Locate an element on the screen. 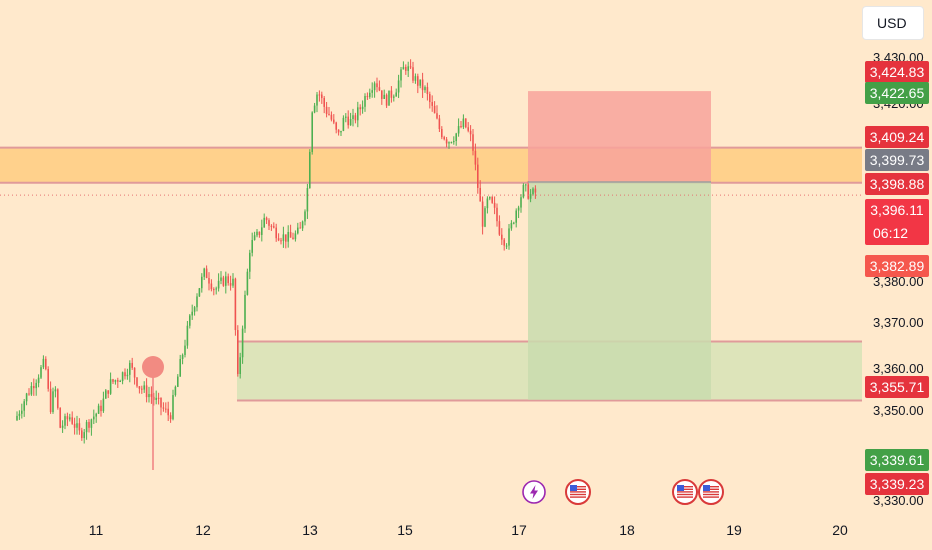  price-tag-label: 3,396.11 is located at coordinates (897, 210).